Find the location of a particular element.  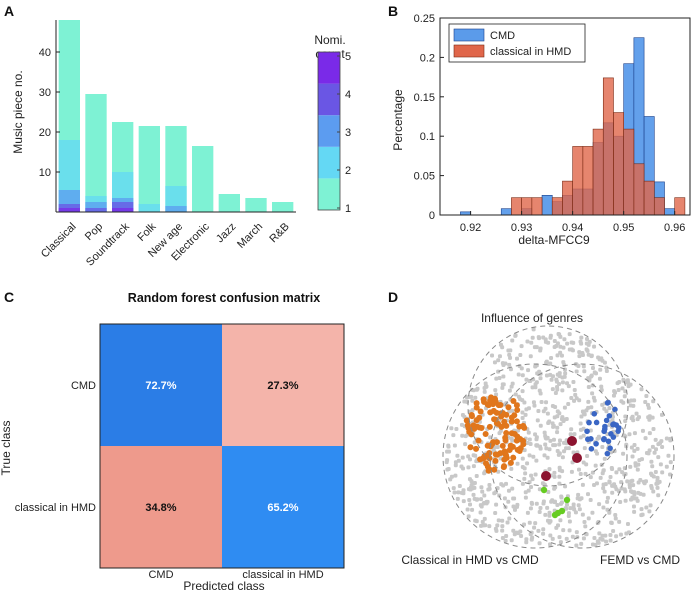

panel-a-yticks: 10 20 30 40 is located at coordinates (49, 113).